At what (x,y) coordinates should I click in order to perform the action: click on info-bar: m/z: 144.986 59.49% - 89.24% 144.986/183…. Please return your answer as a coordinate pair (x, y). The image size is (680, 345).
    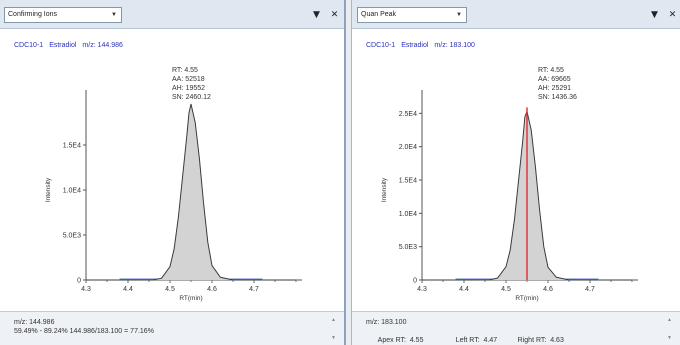
    Looking at the image, I should click on (172, 328).